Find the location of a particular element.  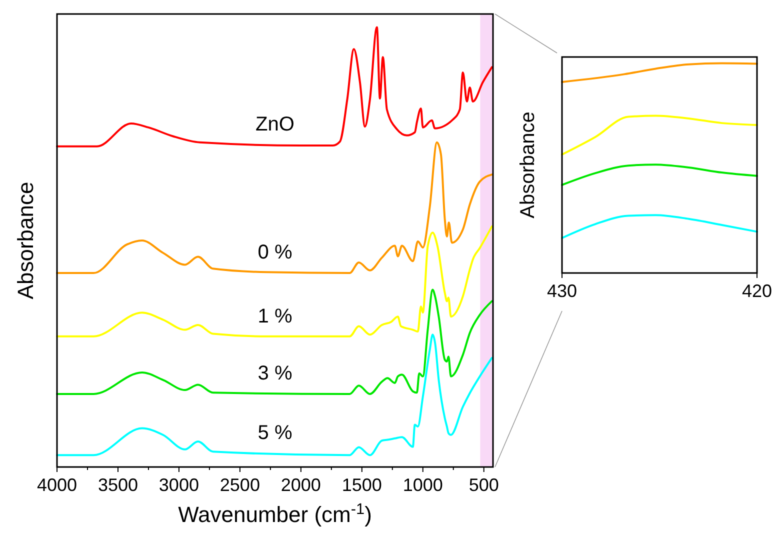

x-axis-title: Wavenumber (cm$^{-1}$) is located at coordinates (275, 513).